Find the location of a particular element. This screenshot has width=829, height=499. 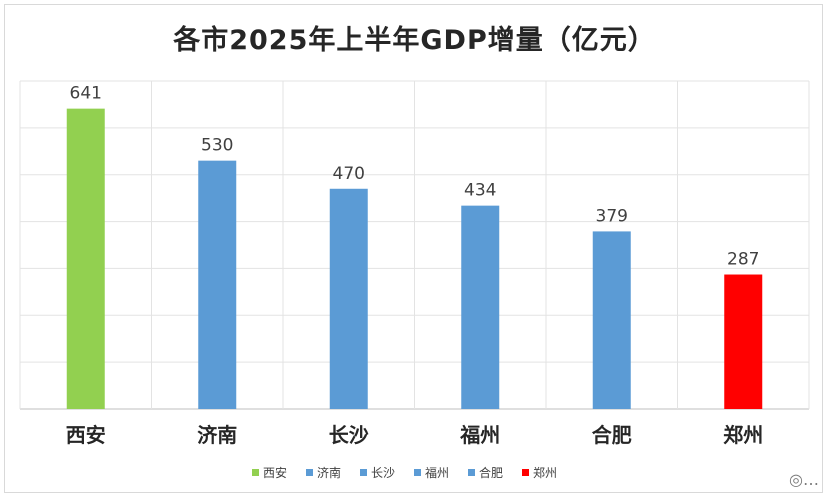

data-label: 287 is located at coordinates (743, 260).